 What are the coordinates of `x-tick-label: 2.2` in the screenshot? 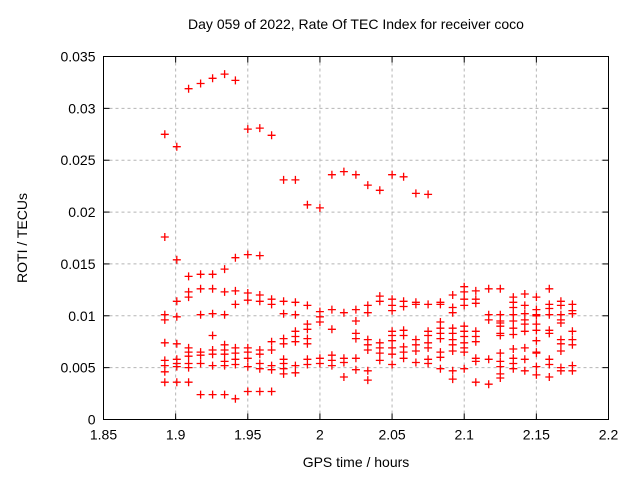 It's located at (609, 435).